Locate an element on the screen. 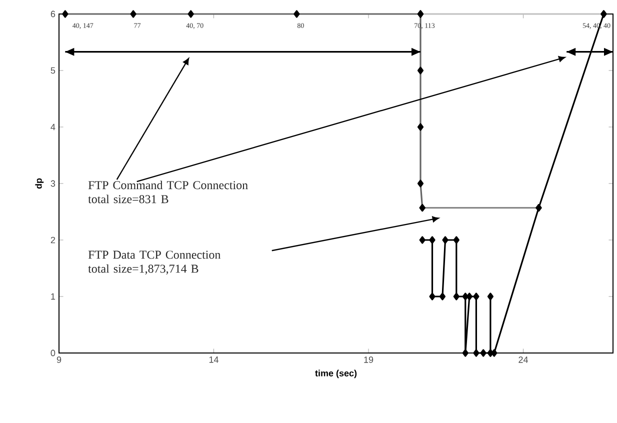 The width and height of the screenshot is (617, 423). x-tick-label: 14 is located at coordinates (213, 359).